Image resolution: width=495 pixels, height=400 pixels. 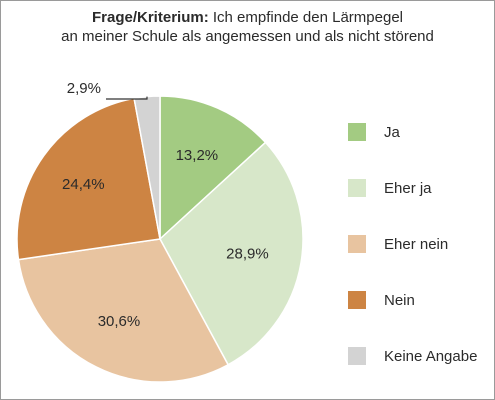 I want to click on pie-slice-nein, so click(x=88, y=179).